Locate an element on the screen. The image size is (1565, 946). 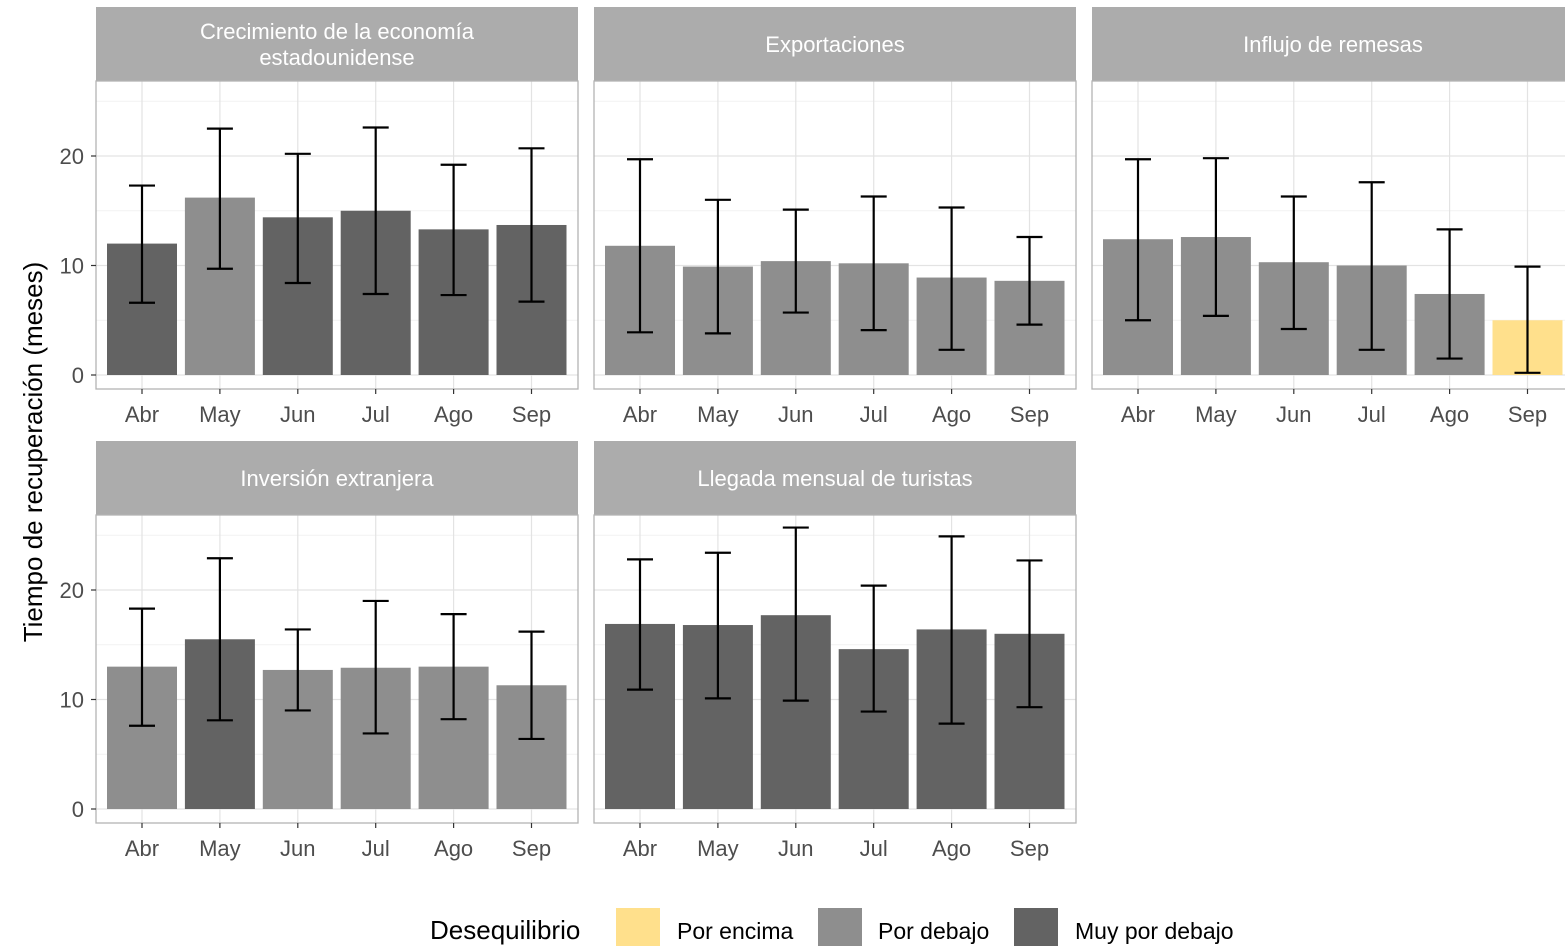
legend-title: Desequilibrio is located at coordinates (505, 930).